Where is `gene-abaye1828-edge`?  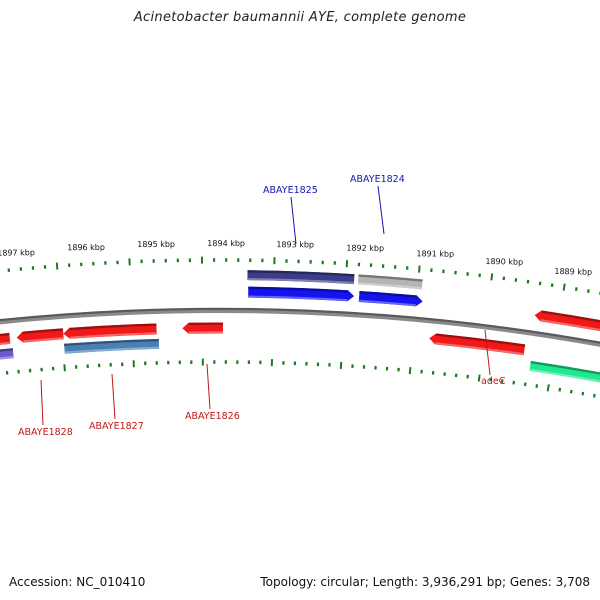 gene-abaye1828-edge is located at coordinates (5, 338).